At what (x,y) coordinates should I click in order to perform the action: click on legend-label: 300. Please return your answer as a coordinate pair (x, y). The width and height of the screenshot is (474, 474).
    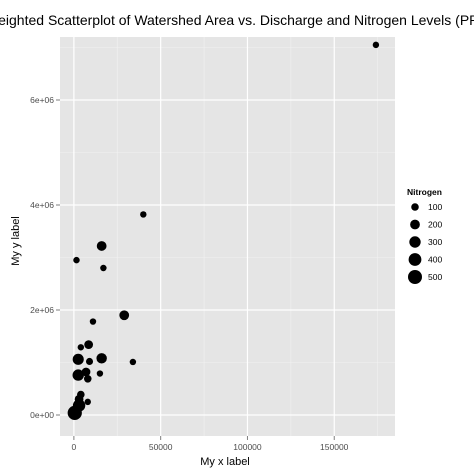
    Looking at the image, I should click on (435, 242).